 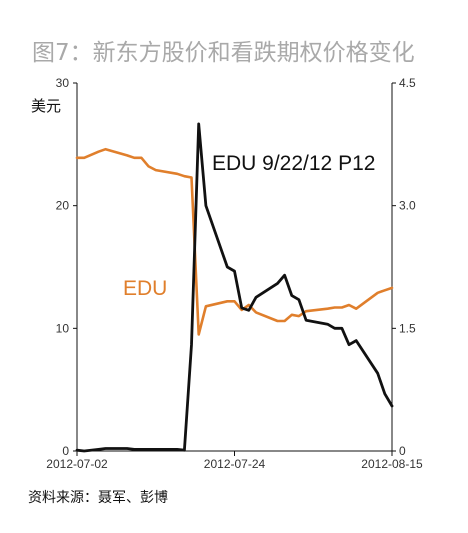 What do you see at coordinates (98, 498) in the screenshot?
I see `source-note: 资料来源：聂军、彭博` at bounding box center [98, 498].